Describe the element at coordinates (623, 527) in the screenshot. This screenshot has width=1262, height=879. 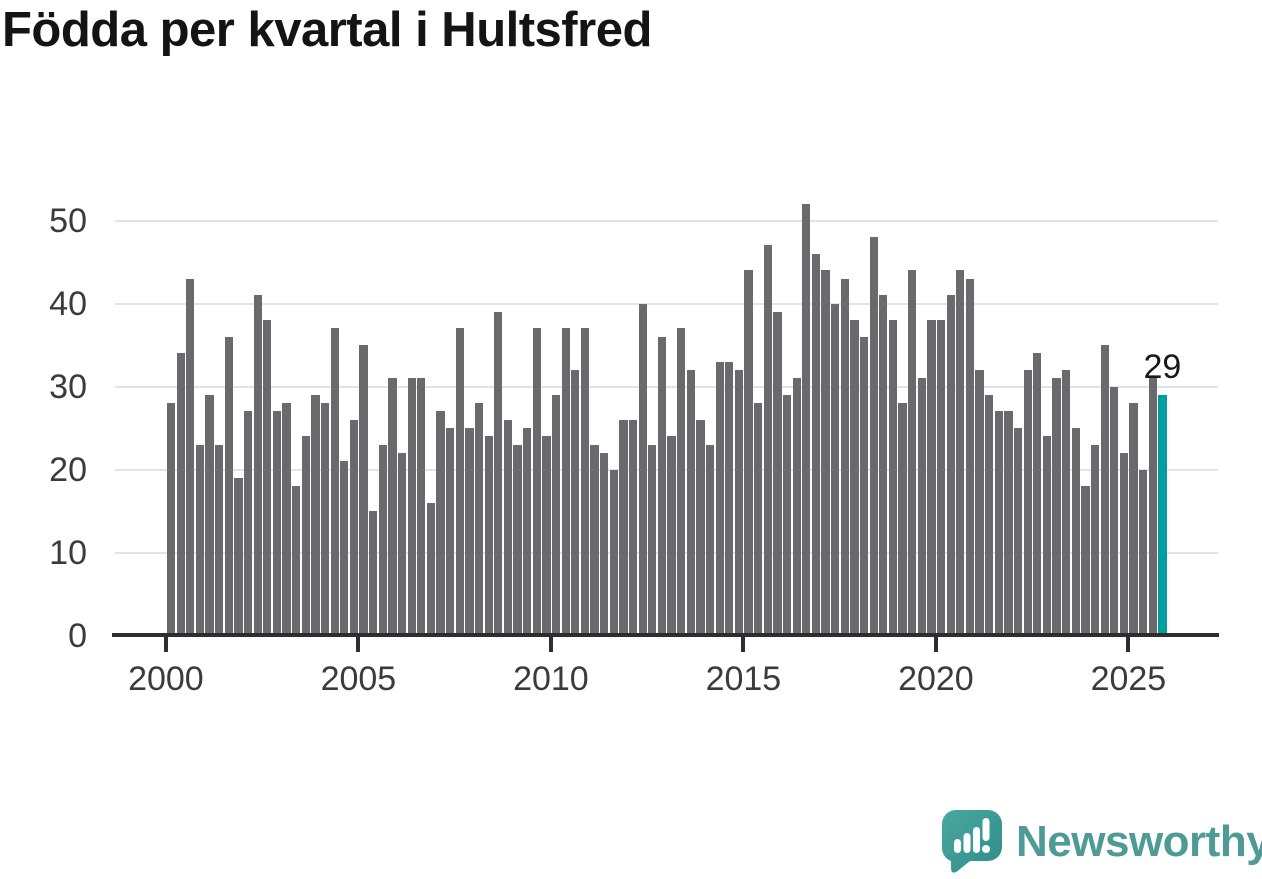
I see `bar-2011-q4` at that location.